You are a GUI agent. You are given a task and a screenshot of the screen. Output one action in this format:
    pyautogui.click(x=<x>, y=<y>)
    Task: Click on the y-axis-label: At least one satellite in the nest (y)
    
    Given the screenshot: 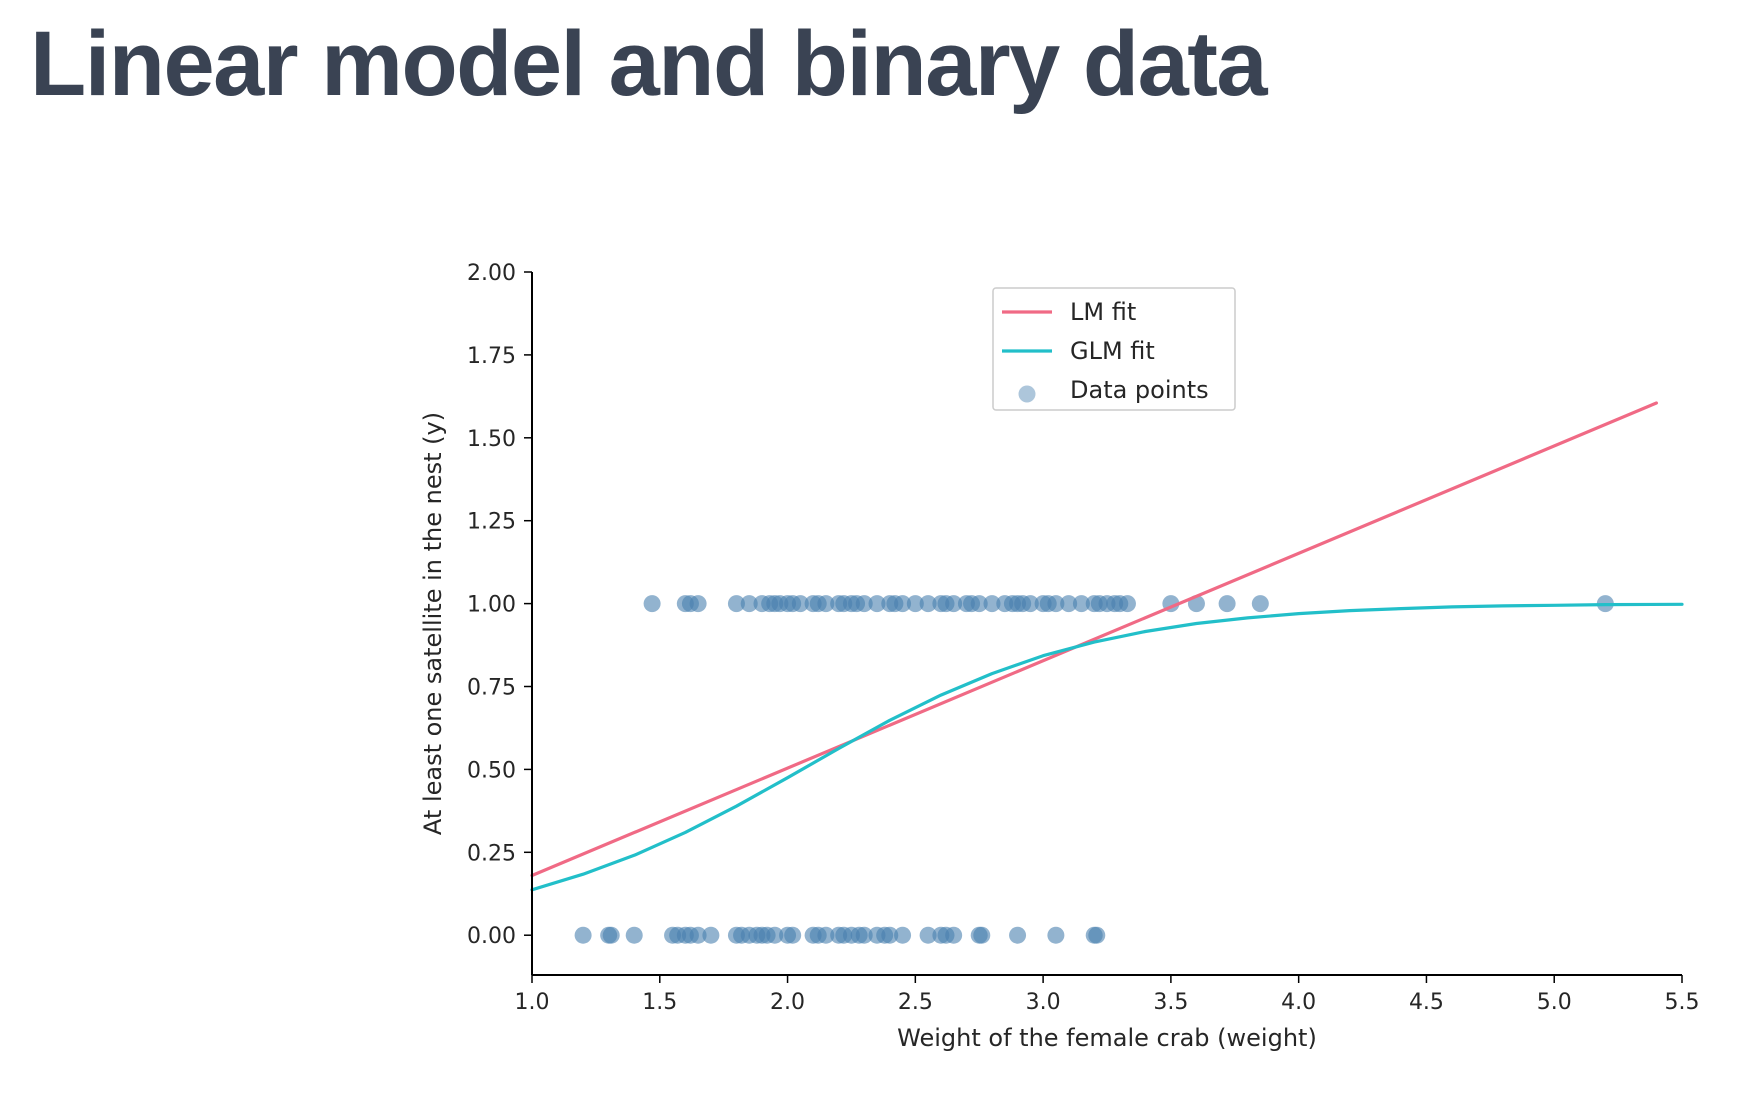 What is the action you would take?
    pyautogui.click(x=433, y=623)
    